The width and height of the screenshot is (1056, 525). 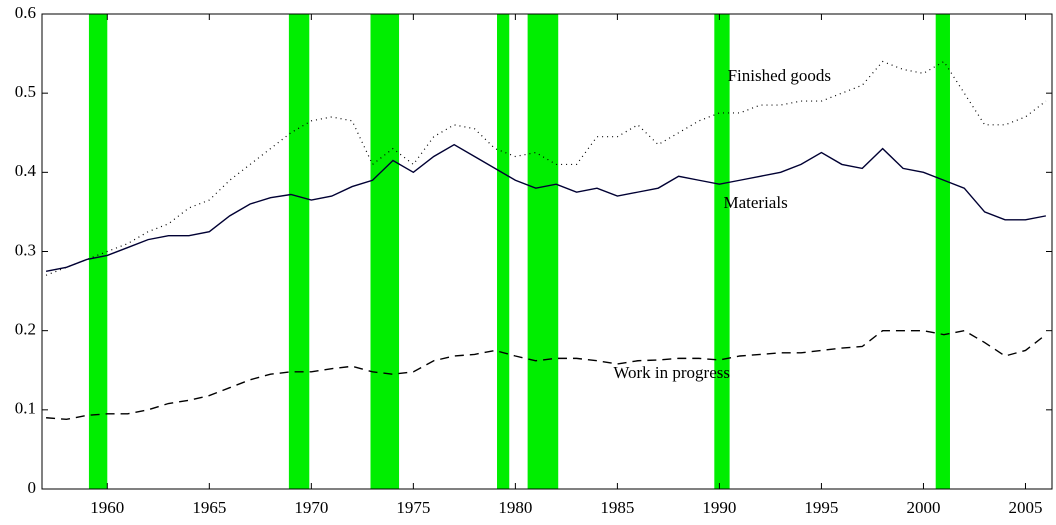 I want to click on x-tick-label: 2005, so click(x=1025, y=507).